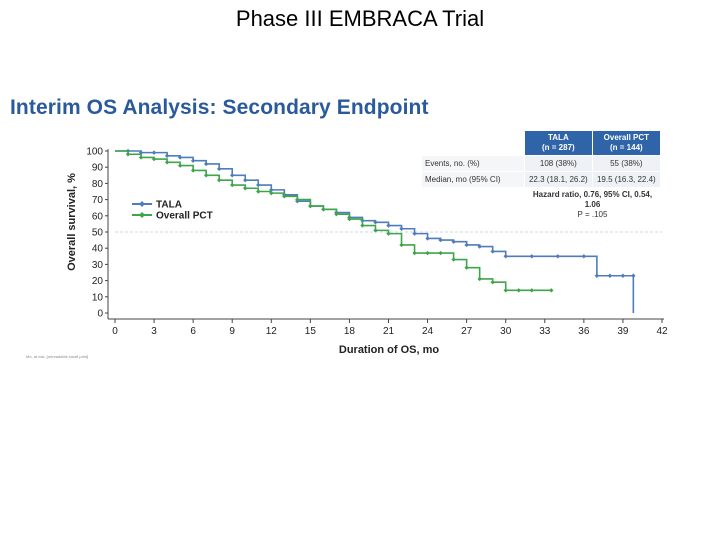  Describe the element at coordinates (541, 163) in the screenshot. I see `stats-row-events: Events, no. (%) 108 (38%) 55 (38%)` at that location.